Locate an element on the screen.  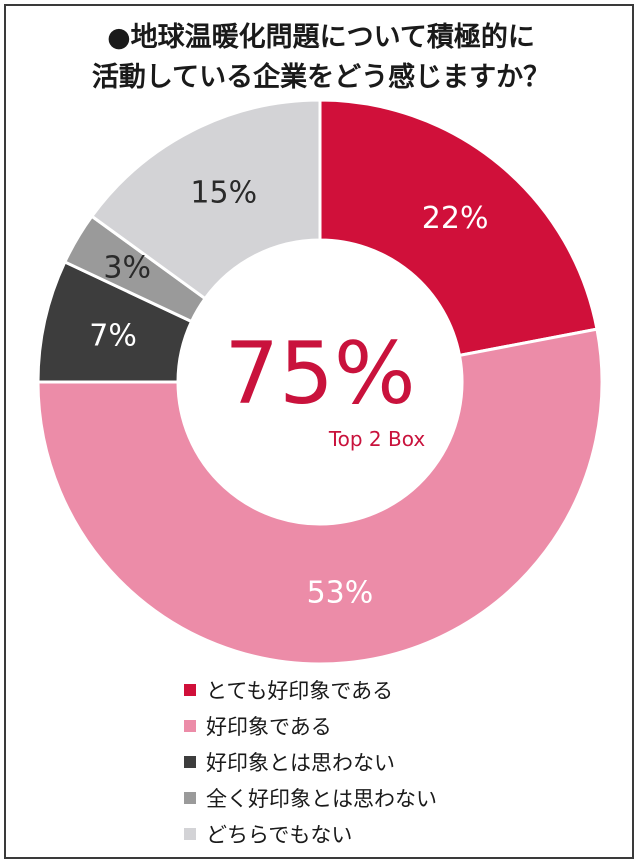
legend-item: 好印象である is located at coordinates (310, 726).